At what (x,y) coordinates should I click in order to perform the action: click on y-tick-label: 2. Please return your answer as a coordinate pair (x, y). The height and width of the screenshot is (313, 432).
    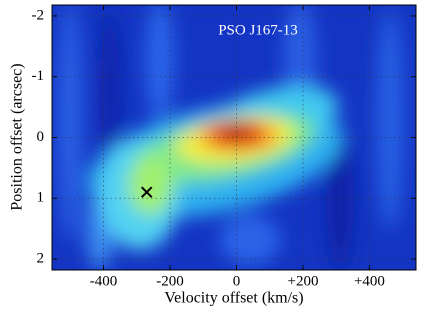
    Looking at the image, I should click on (41, 258).